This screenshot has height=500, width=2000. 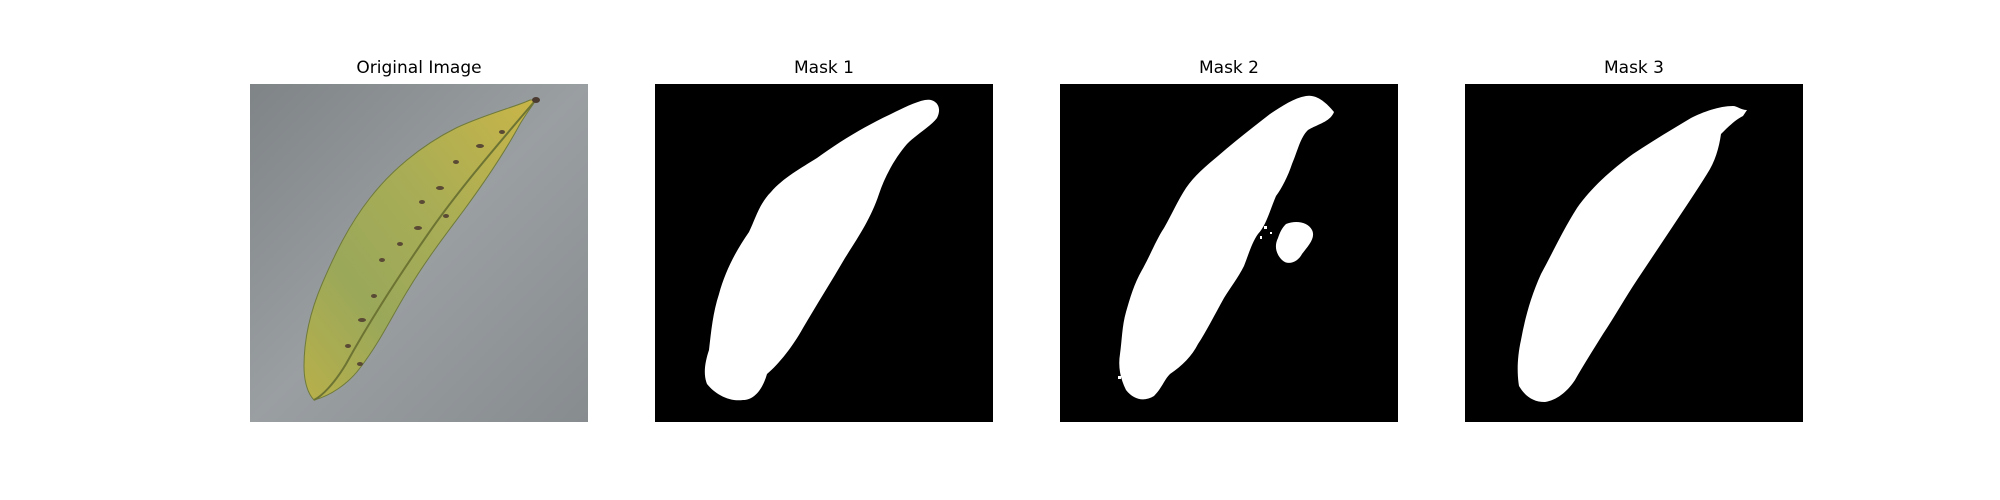 I want to click on mask-2-image, so click(x=1229, y=253).